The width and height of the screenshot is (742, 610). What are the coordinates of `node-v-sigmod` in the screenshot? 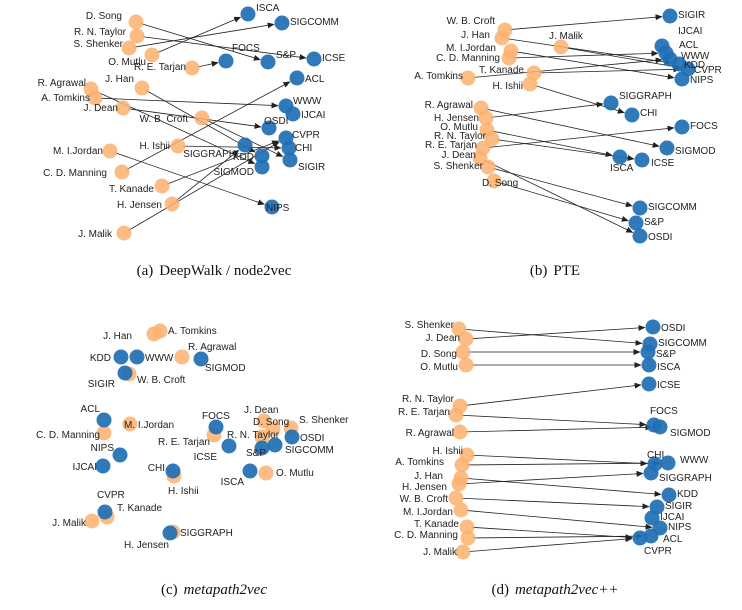 It's located at (262, 167).